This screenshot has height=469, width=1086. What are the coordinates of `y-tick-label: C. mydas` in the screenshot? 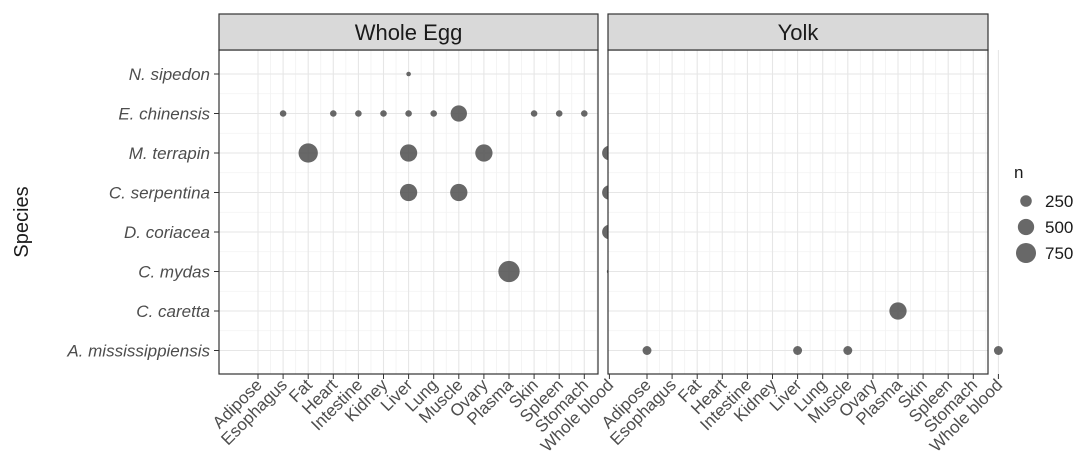 It's located at (174, 272).